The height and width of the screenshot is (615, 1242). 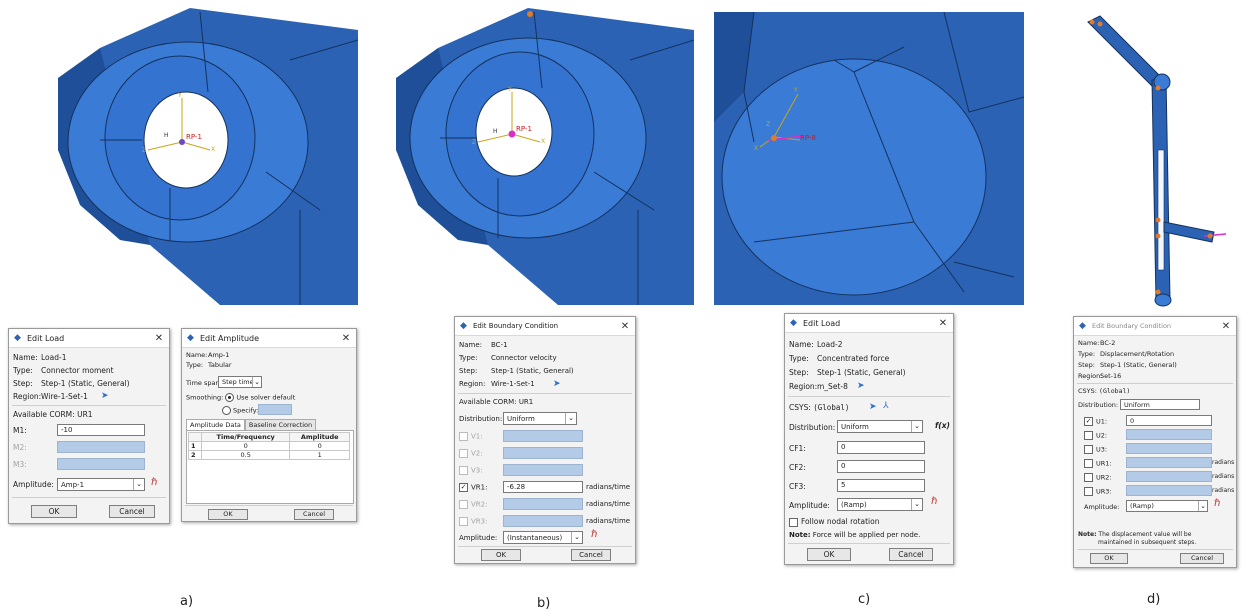 I want to click on type-label: Type:, so click(x=23, y=370).